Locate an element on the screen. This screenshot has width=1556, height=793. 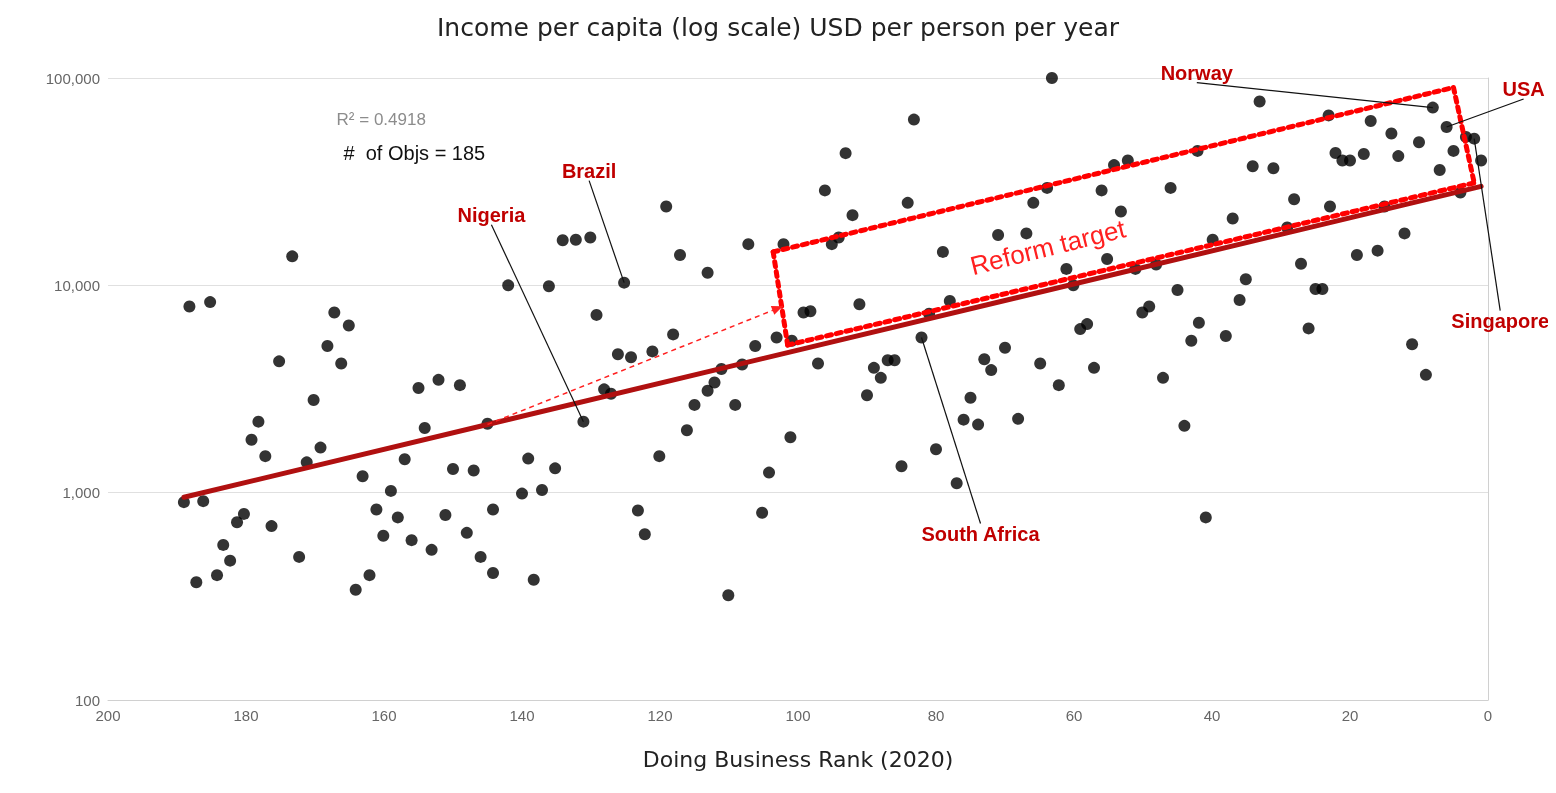
x-tick-label: 80 is located at coordinates (936, 715).